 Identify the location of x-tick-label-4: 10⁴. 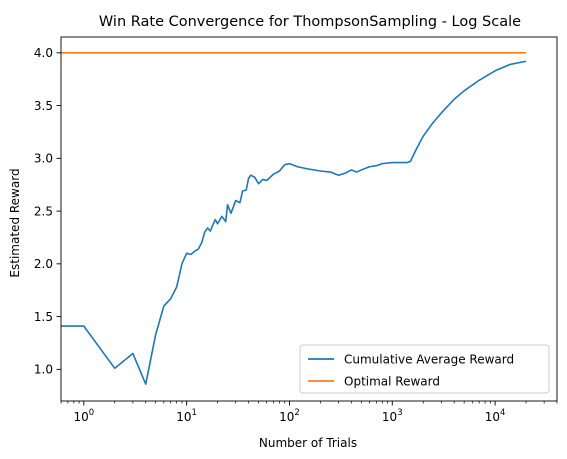
(495, 416).